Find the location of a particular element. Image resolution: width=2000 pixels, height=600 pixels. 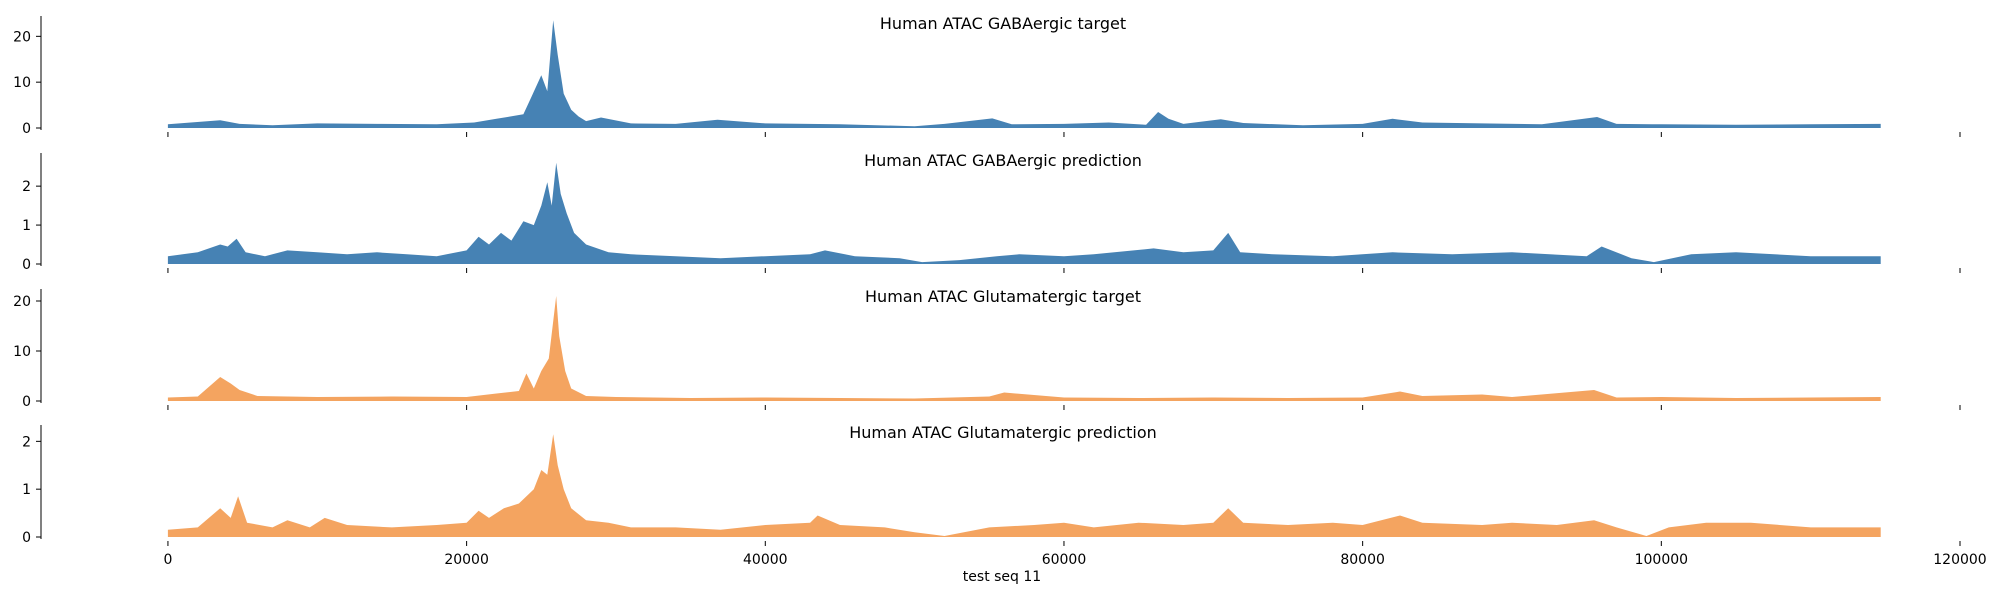

x-tick-label: 120000 is located at coordinates (1959, 560).